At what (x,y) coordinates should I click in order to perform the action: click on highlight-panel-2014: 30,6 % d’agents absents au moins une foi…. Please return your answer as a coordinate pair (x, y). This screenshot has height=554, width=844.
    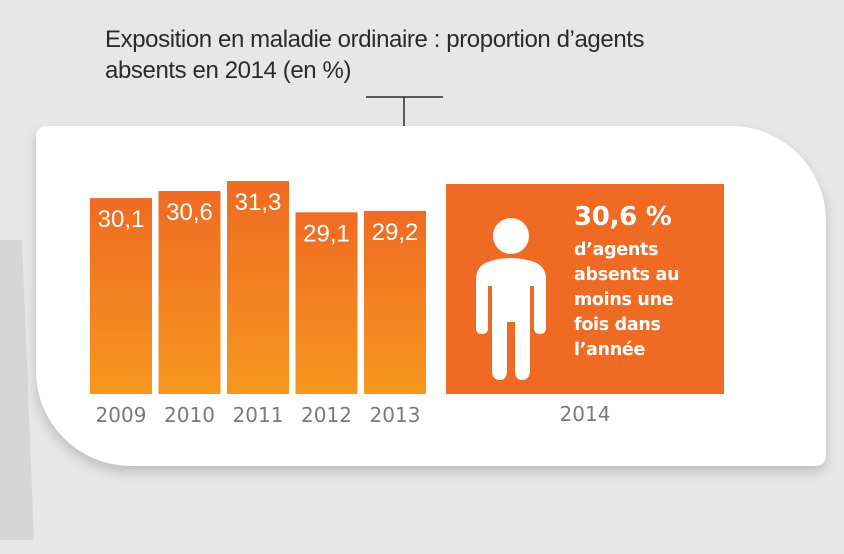
    Looking at the image, I should click on (585, 289).